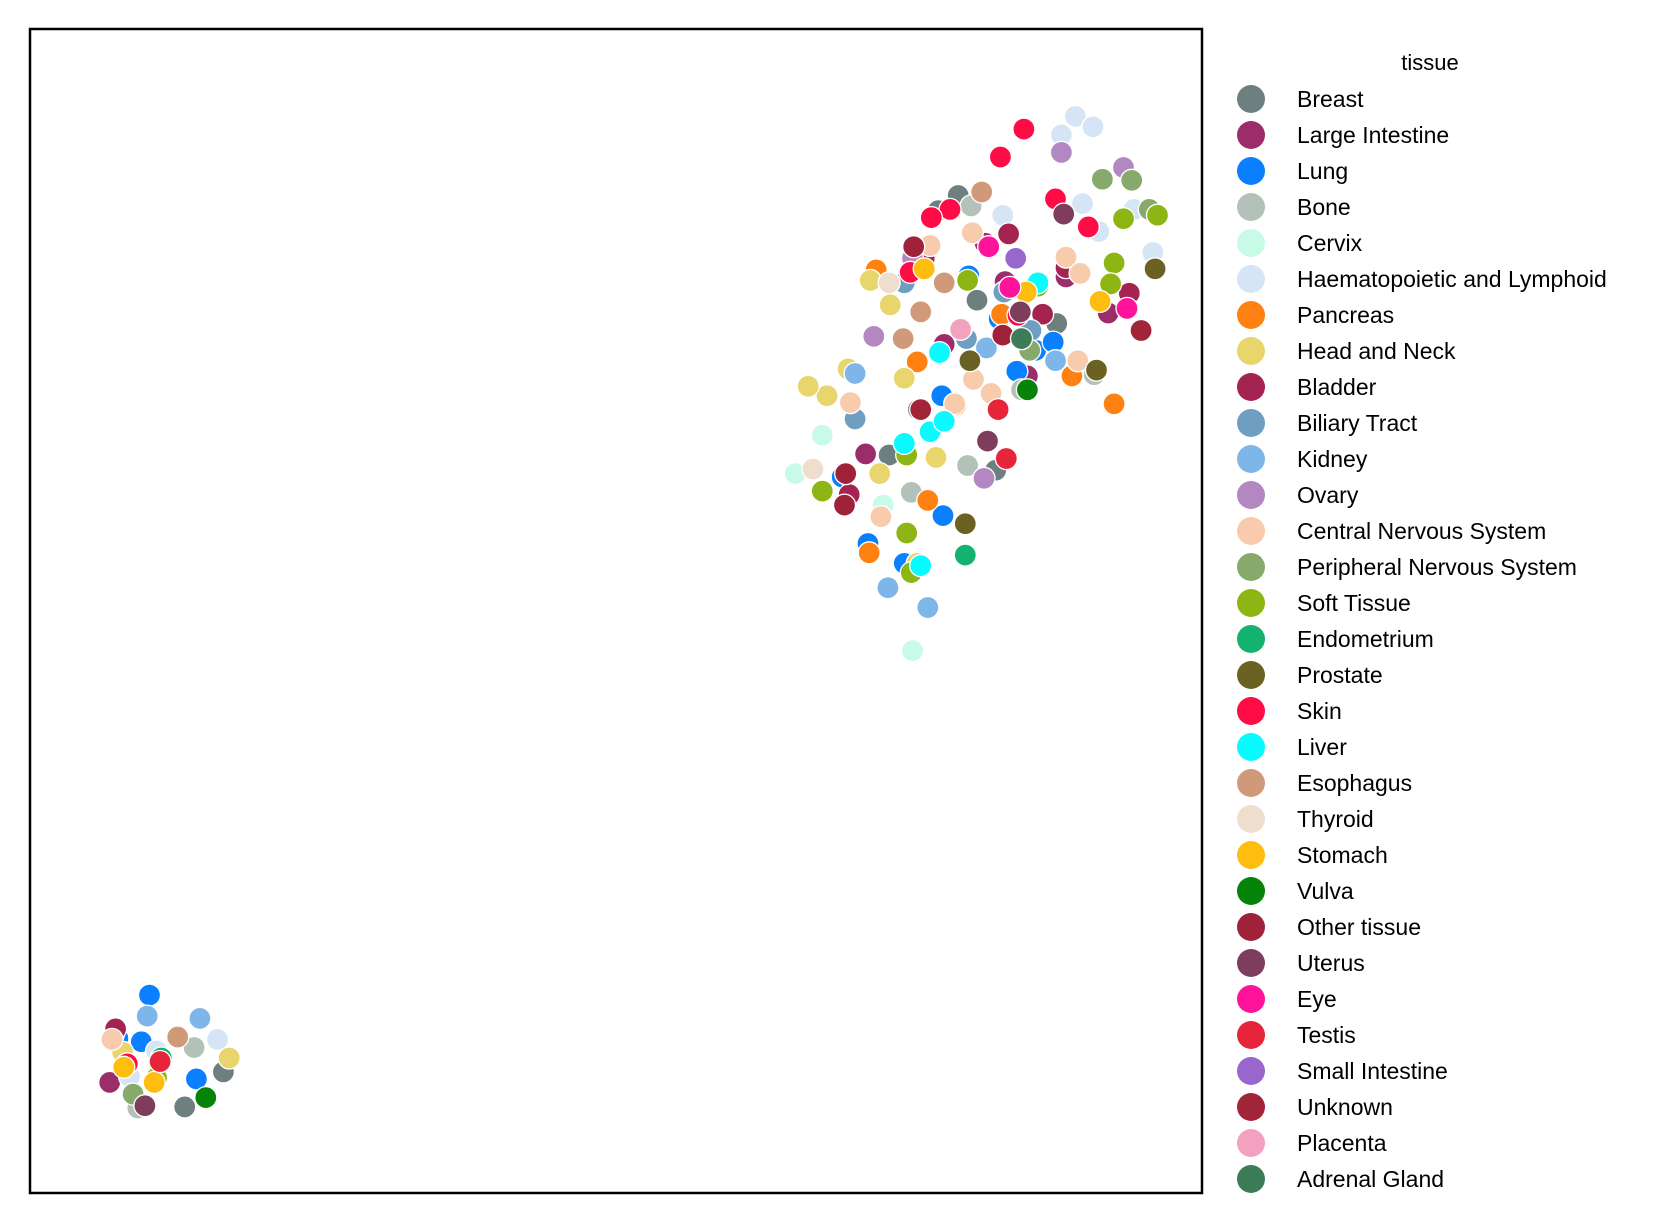 The height and width of the screenshot is (1220, 1662). Describe the element at coordinates (1422, 279) in the screenshot. I see `legend-item: Haematopoietic and Lymphoid` at that location.